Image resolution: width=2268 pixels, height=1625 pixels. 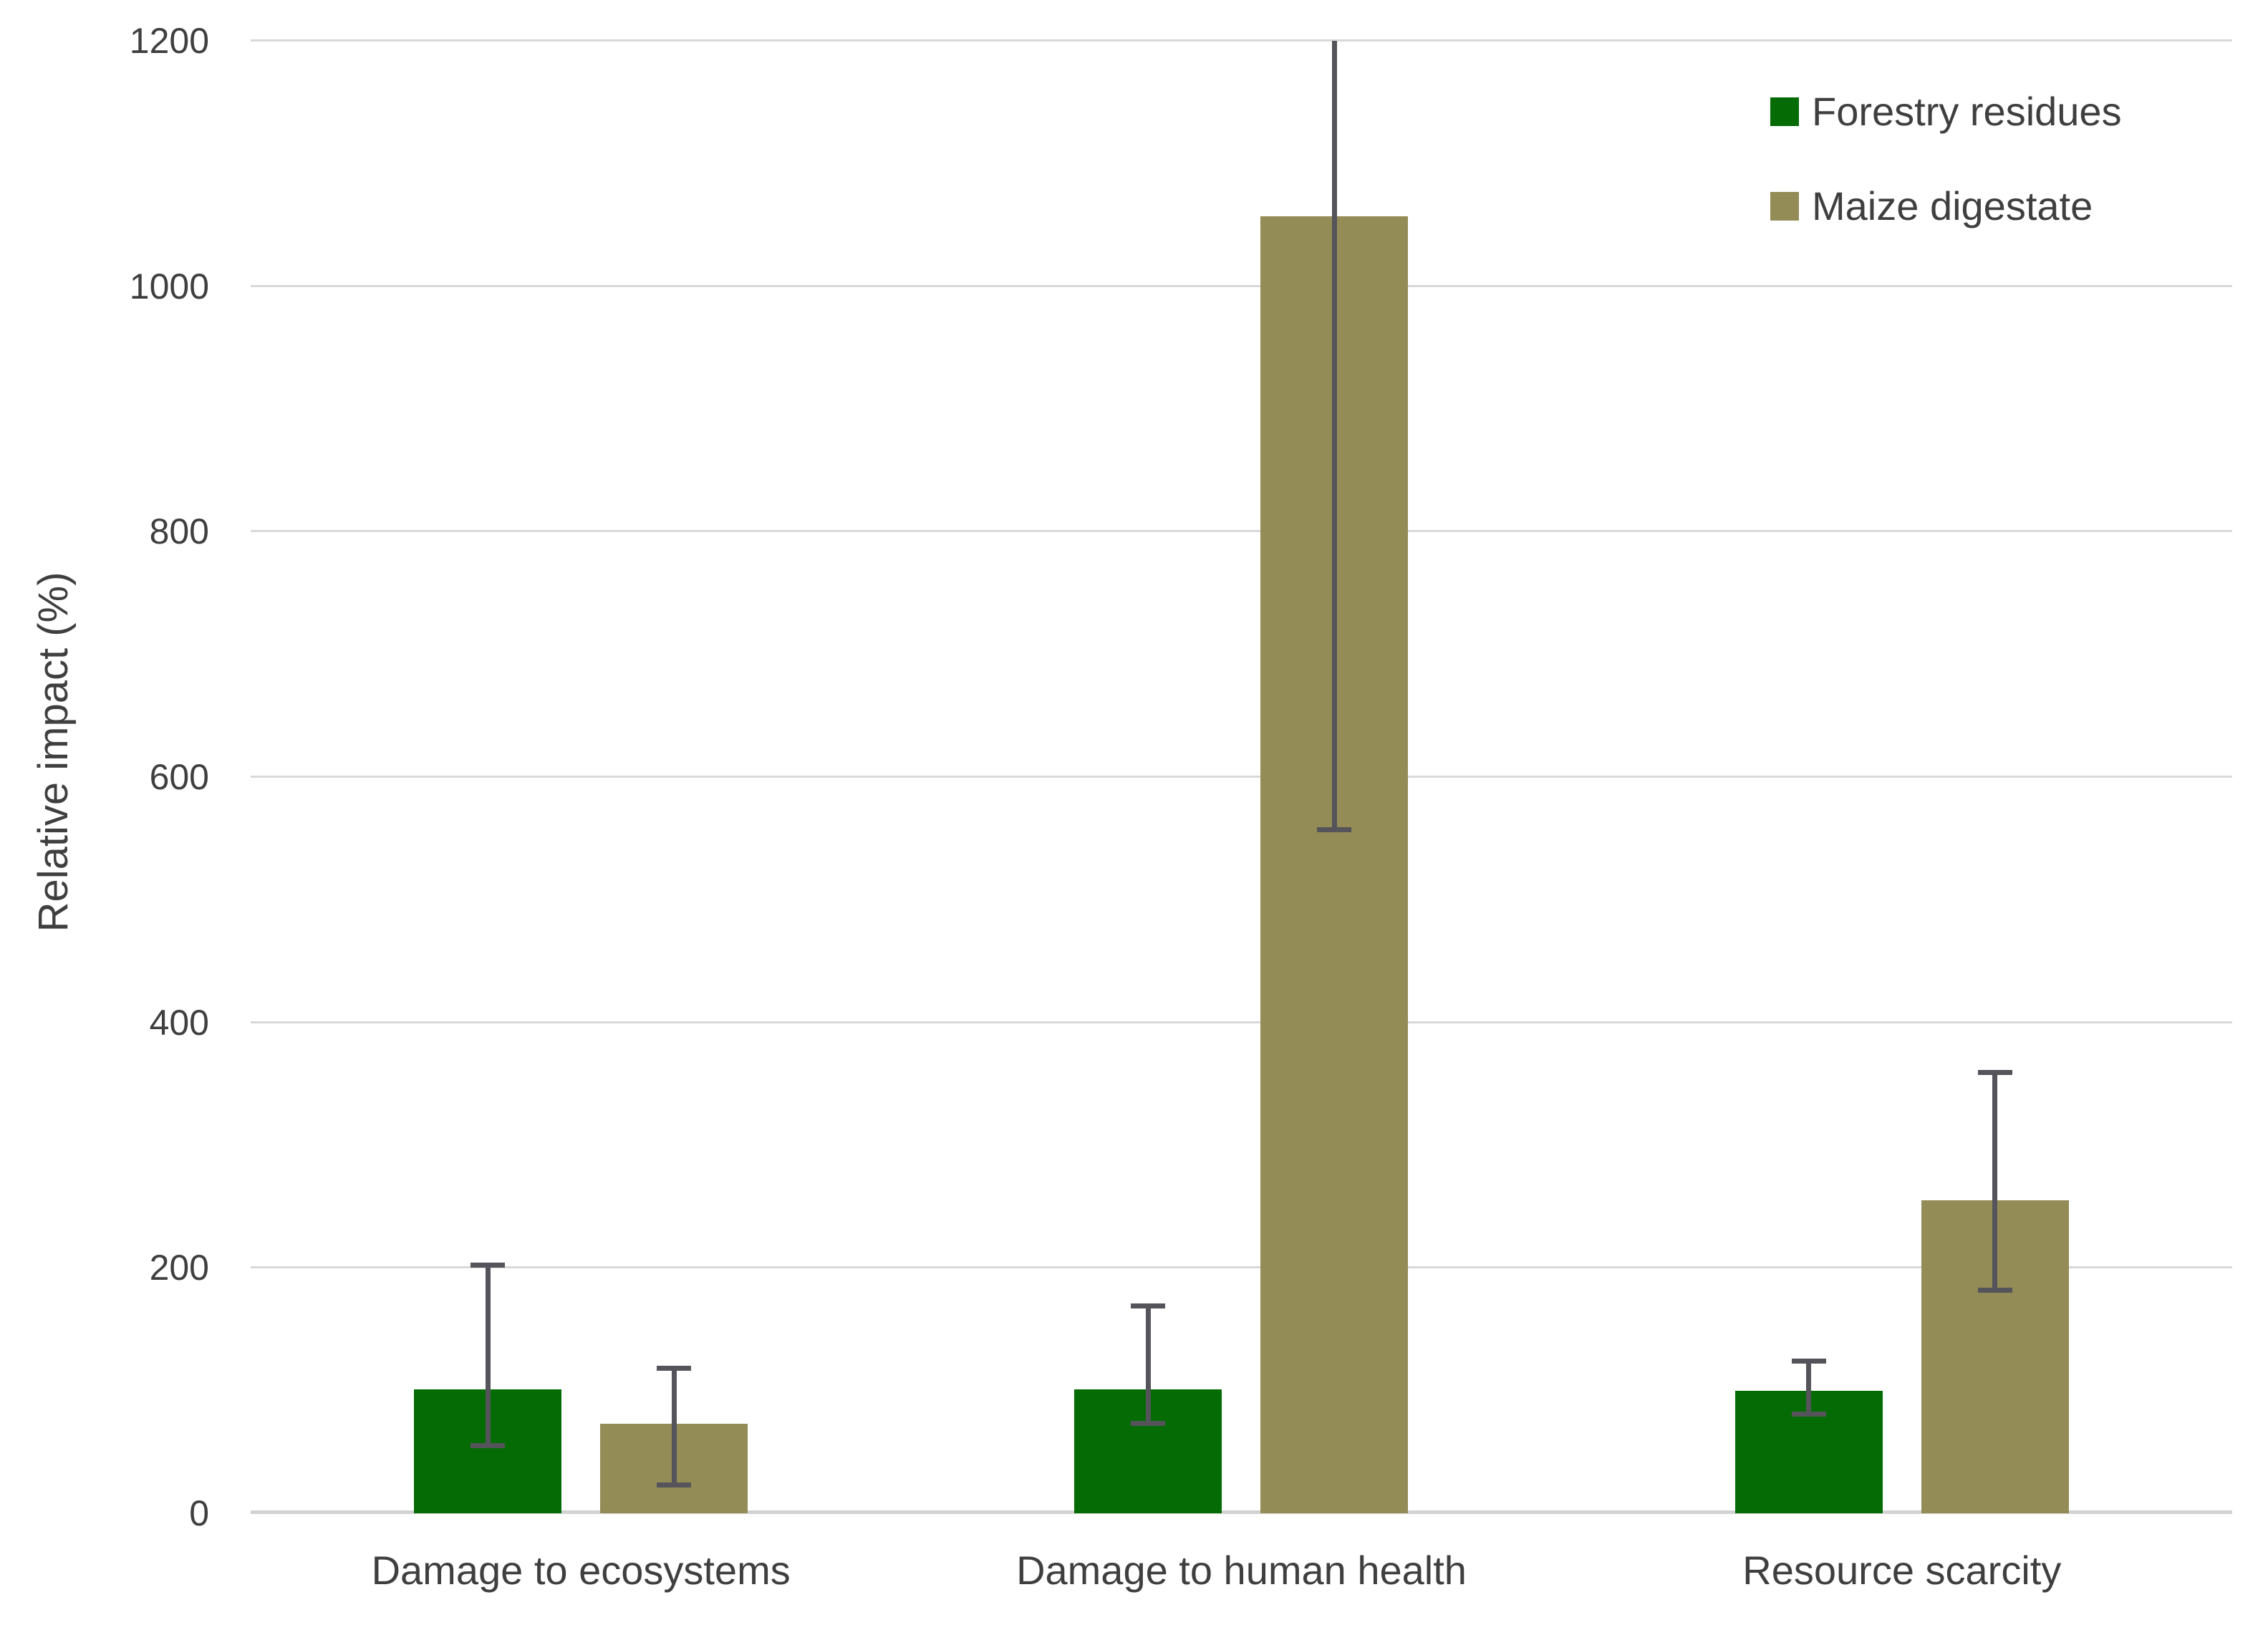 I want to click on y-tick-label-200: 200, so click(x=179, y=1268).